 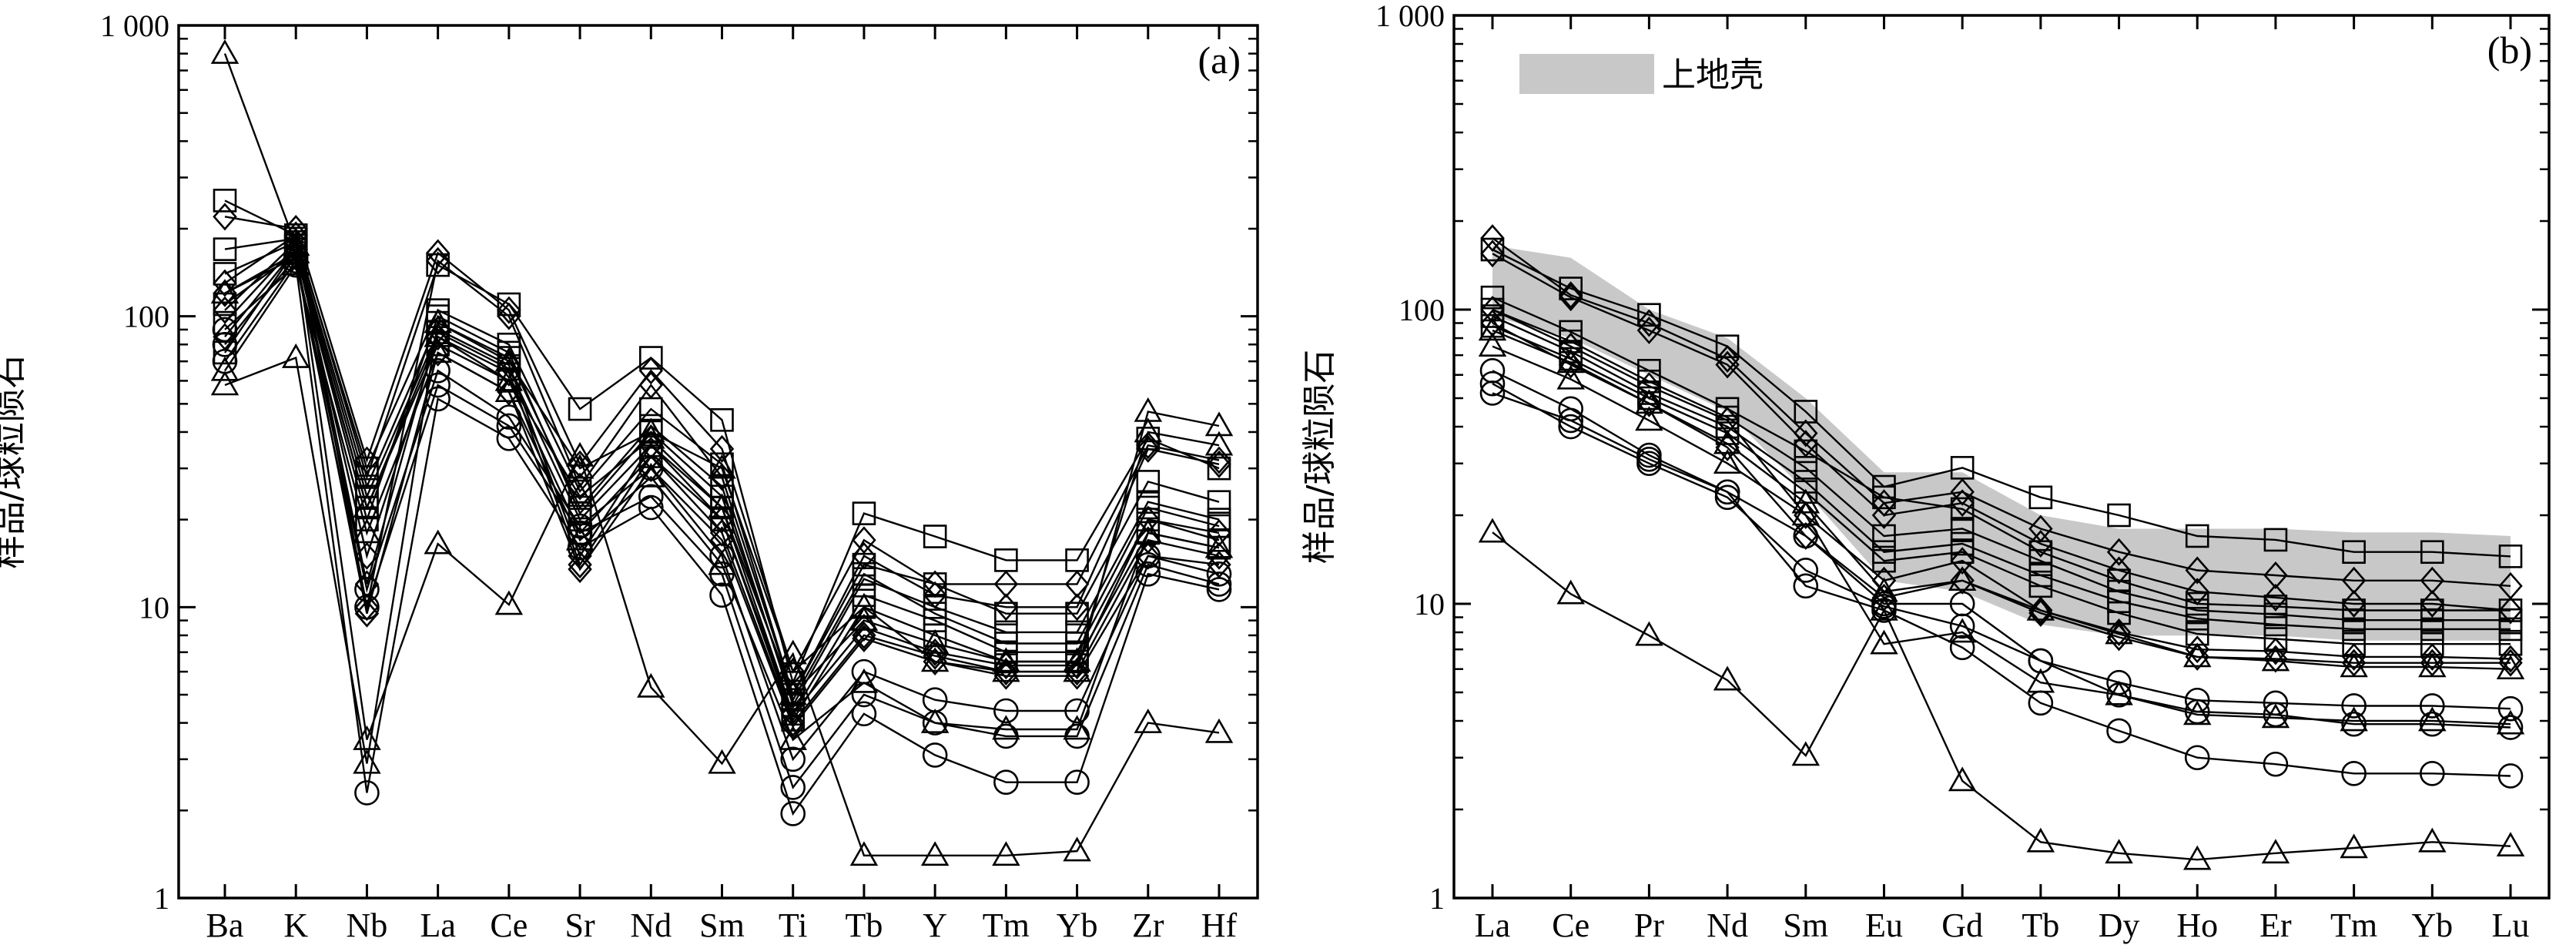 What do you see at coordinates (2511, 925) in the screenshot?
I see `x-tick-label: Lu` at bounding box center [2511, 925].